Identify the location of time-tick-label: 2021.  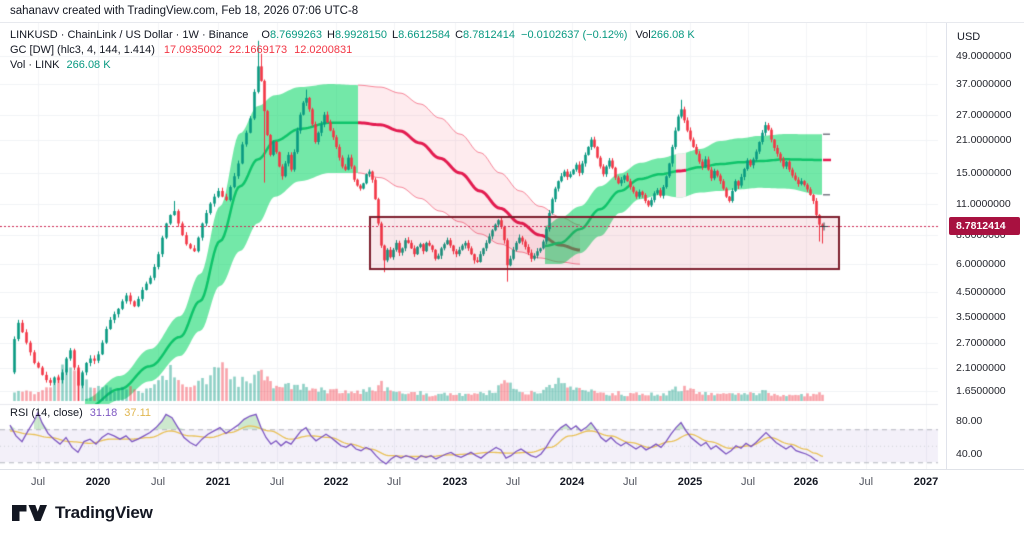
(218, 482).